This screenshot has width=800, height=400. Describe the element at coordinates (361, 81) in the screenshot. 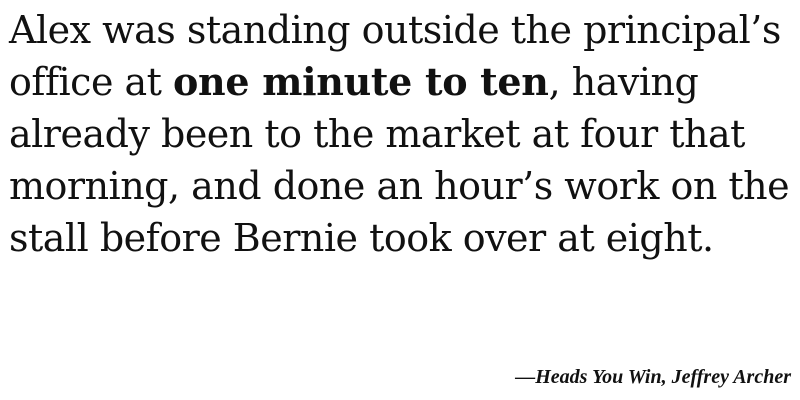

I see `quote-emphasis: one minute to ten` at that location.